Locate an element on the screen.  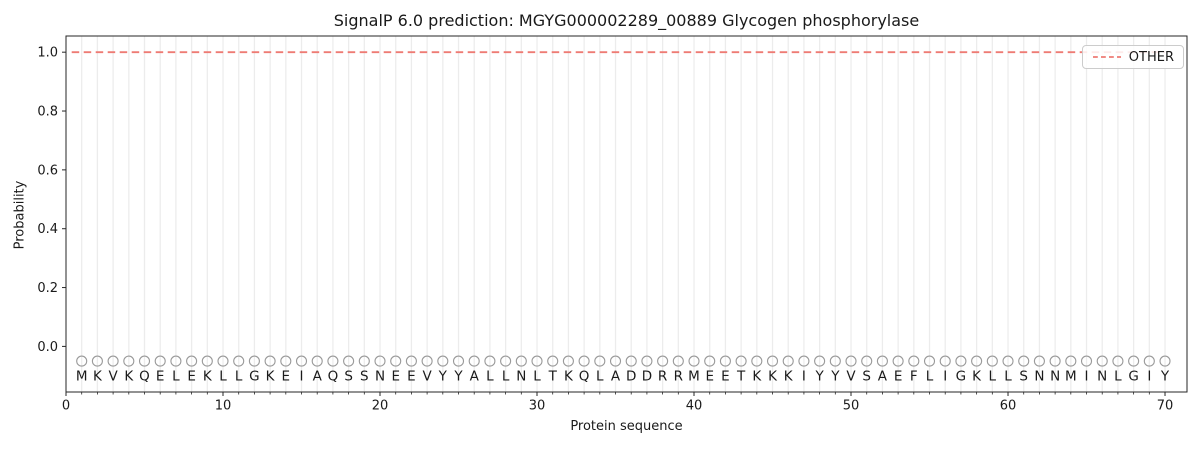
x-tick-label: 20 is located at coordinates (380, 406).